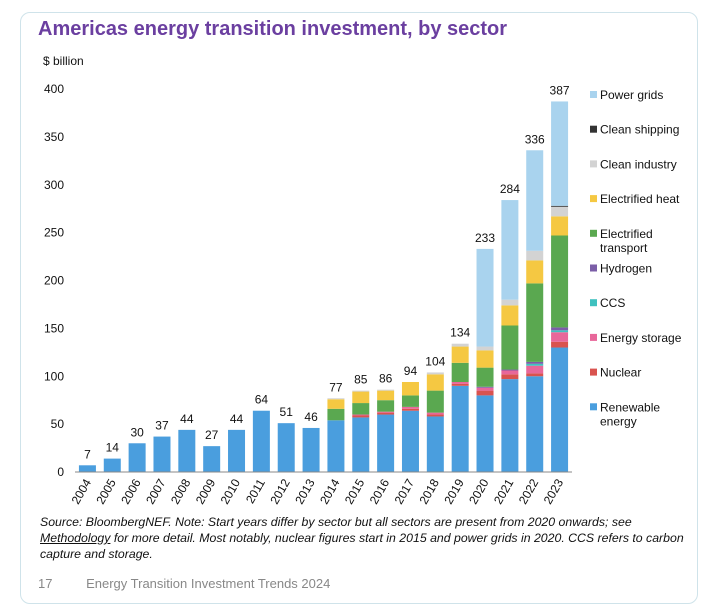  I want to click on x-tick-label: 2013, so click(305, 491).